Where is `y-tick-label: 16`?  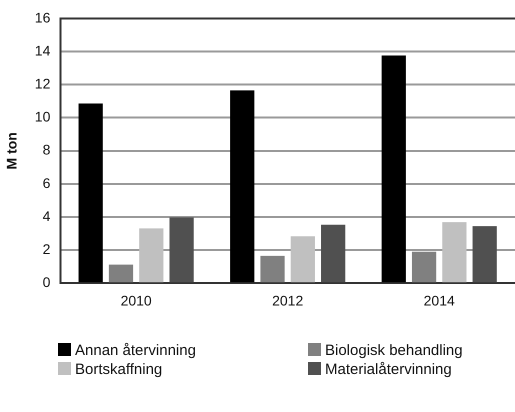
y-tick-label: 16 is located at coordinates (42, 17).